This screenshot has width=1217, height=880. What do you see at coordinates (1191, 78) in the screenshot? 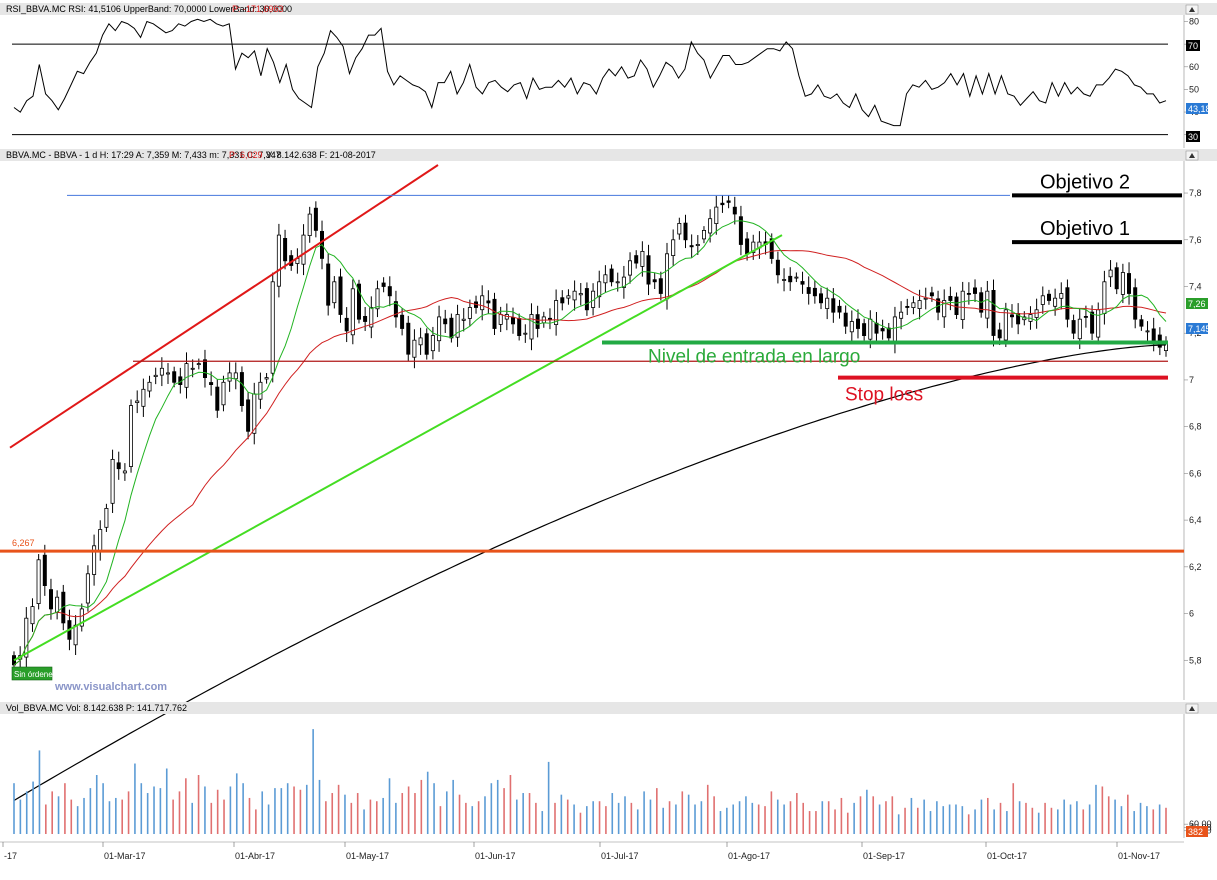
I see `rsi-y-ticks: 304050607080` at bounding box center [1191, 78].